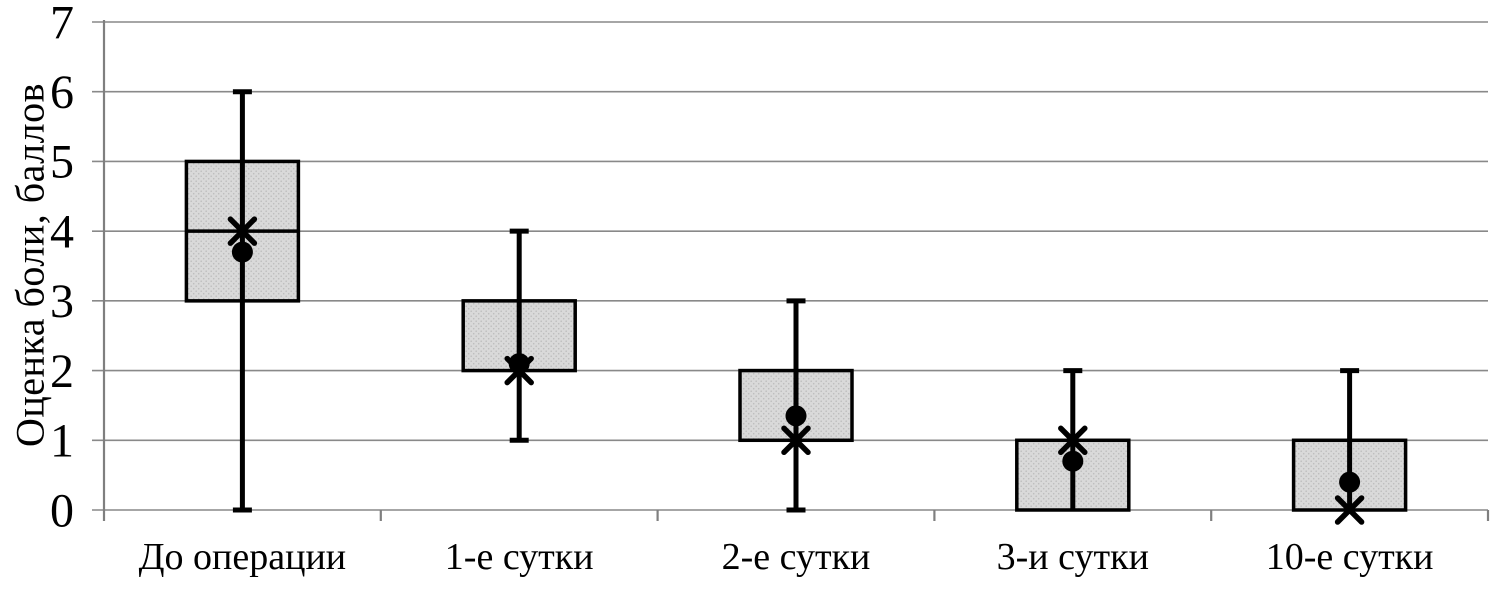 The image size is (1496, 593). I want to click on y-tick-label-3: 3, so click(62, 301).